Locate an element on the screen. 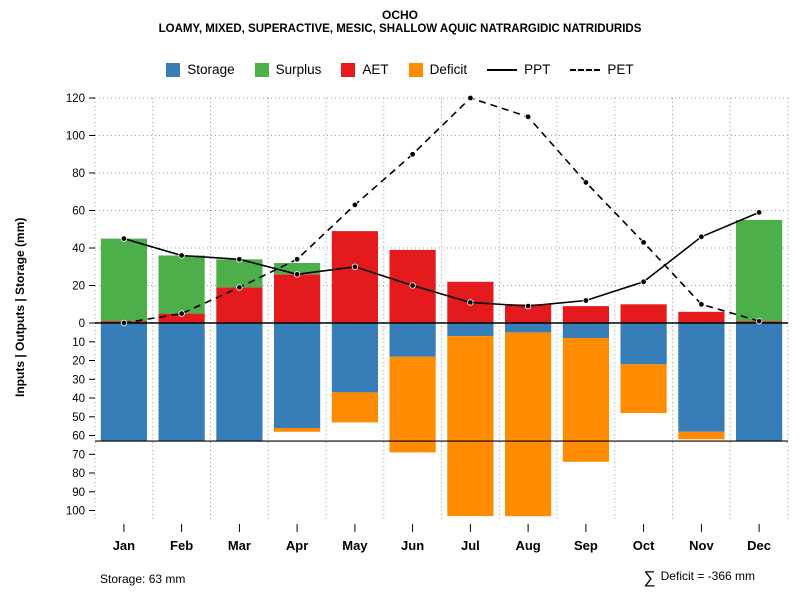  deficit-sum-text: Deficit = -366 mm is located at coordinates (707, 576).